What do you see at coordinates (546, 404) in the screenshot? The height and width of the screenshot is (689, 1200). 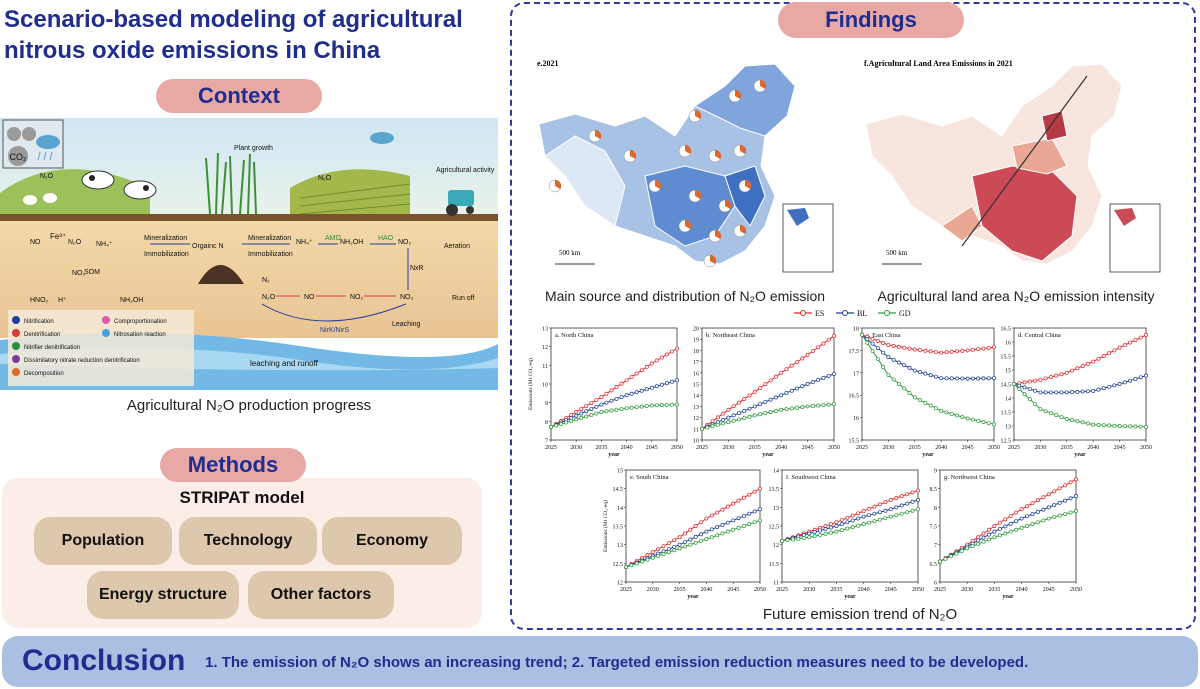 I see `y-tick-label: 9` at bounding box center [546, 404].